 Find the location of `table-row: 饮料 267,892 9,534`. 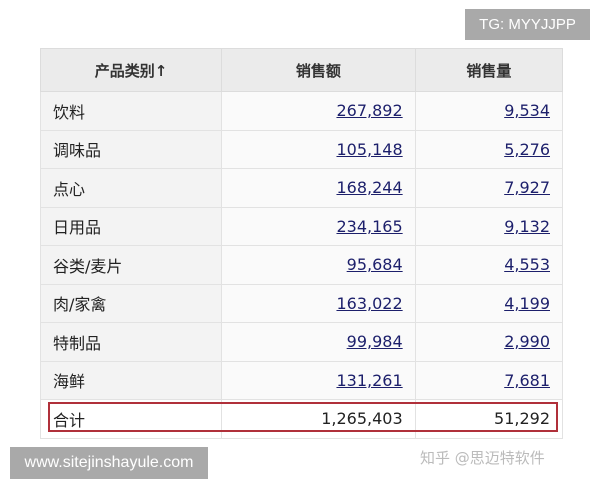

table-row: 饮料 267,892 9,534 is located at coordinates (302, 111).